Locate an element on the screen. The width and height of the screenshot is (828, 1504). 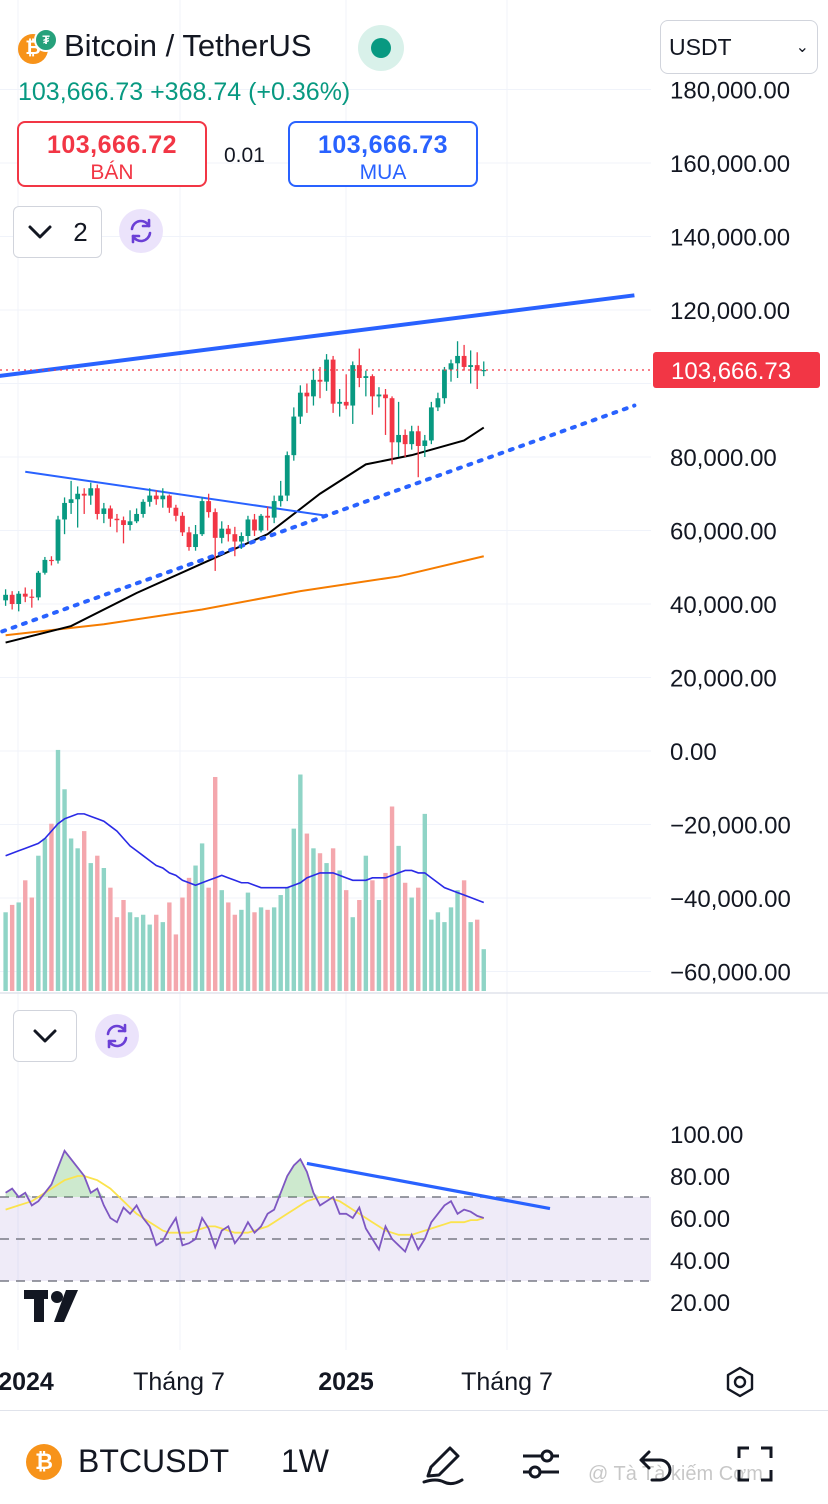
time-axis-tick: Tháng 7 is located at coordinates (507, 1382).